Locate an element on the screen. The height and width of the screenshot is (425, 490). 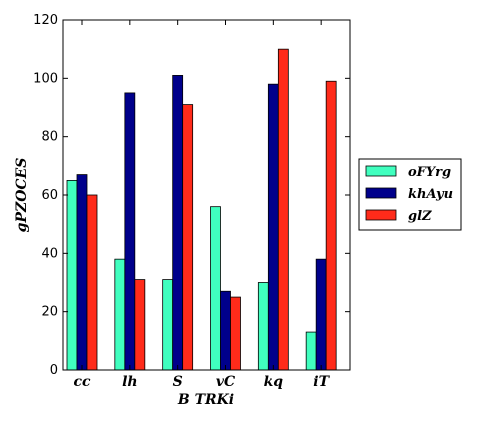
bar-glZ-S is located at coordinates (188, 237).